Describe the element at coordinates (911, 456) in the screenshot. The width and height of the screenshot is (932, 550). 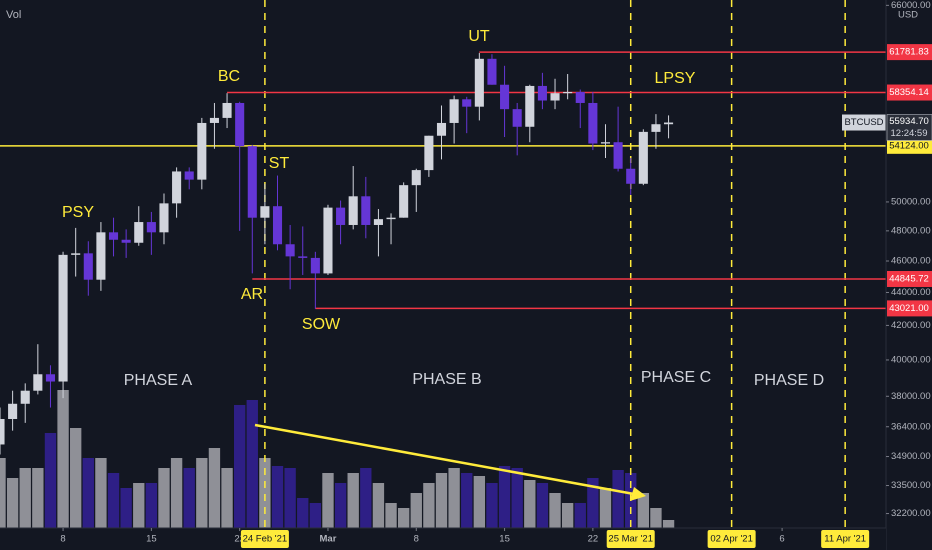
I see `y-tick-label: 34900.00` at that location.